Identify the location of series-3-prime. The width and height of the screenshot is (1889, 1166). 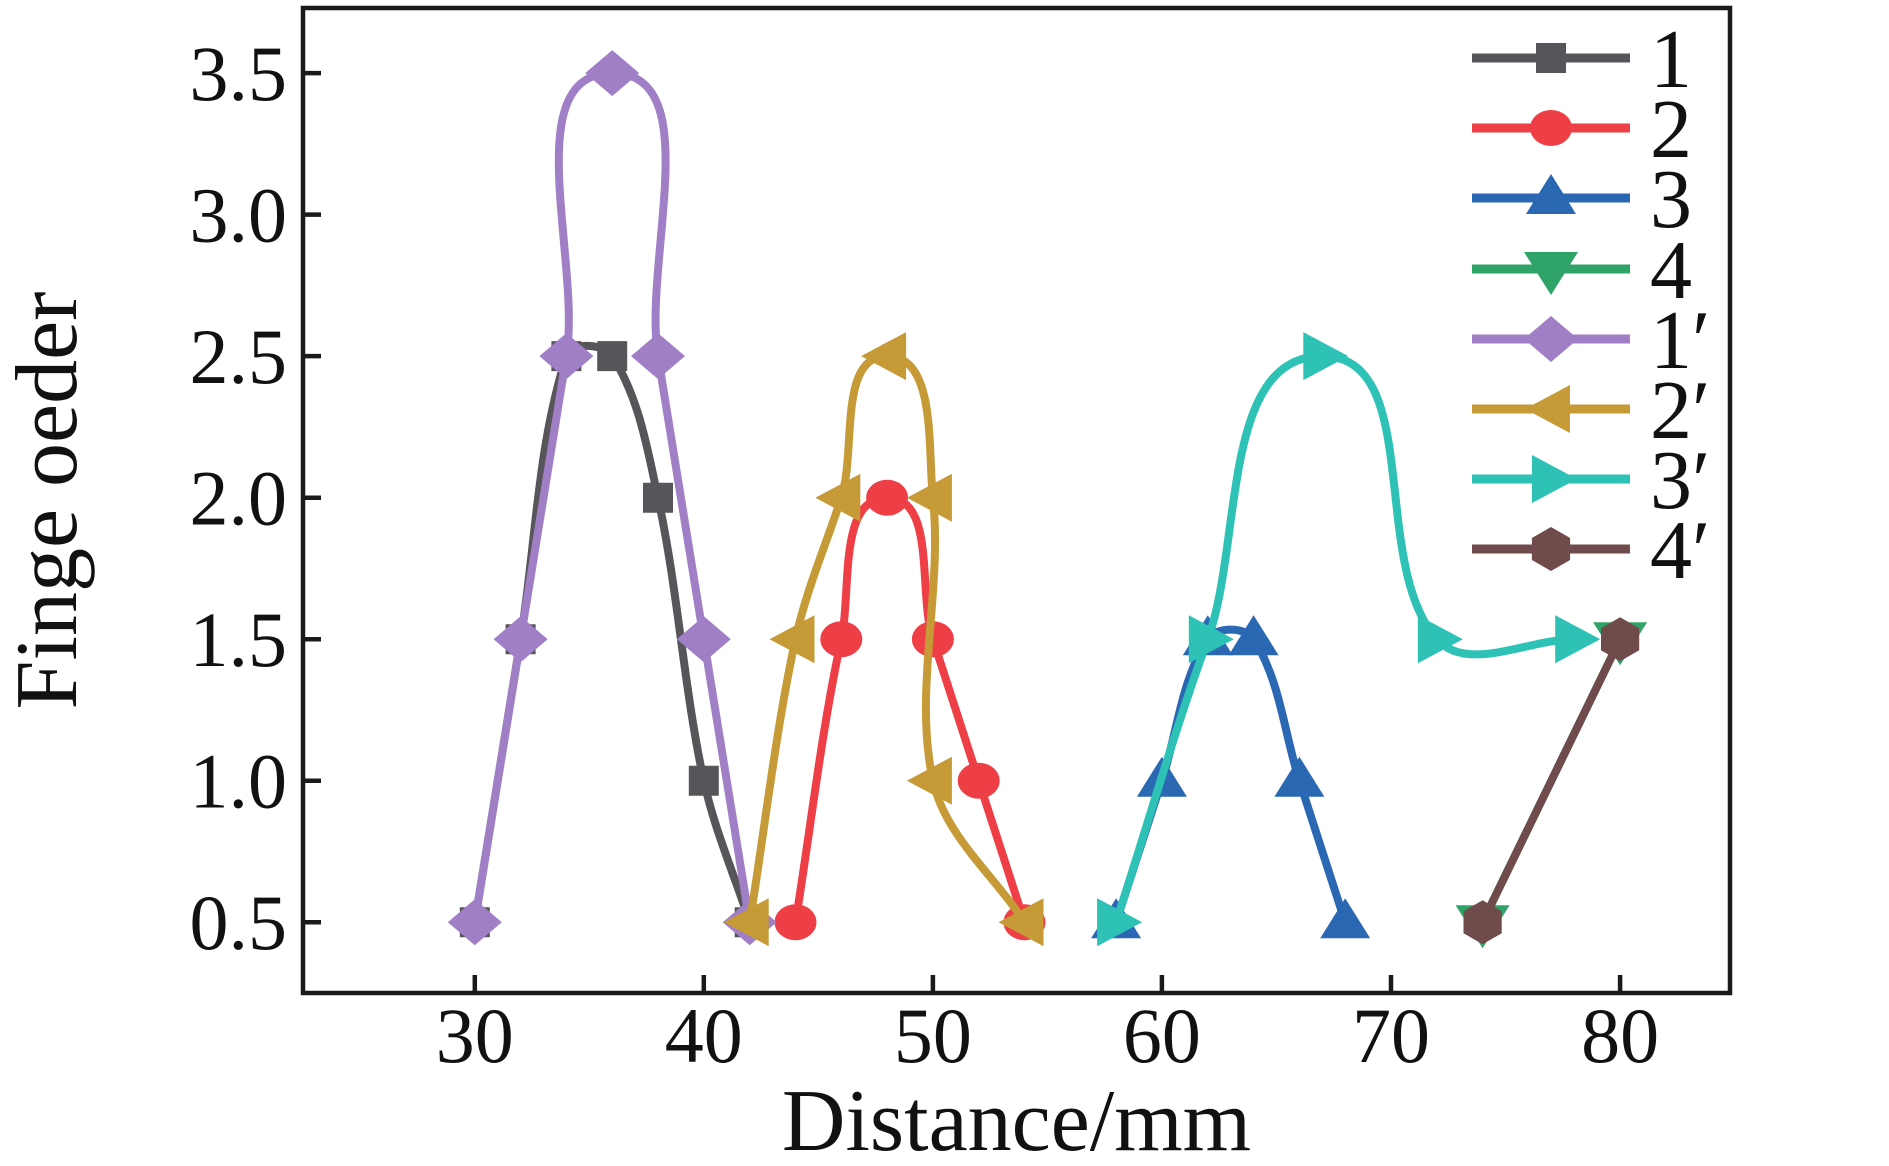
(1349, 639).